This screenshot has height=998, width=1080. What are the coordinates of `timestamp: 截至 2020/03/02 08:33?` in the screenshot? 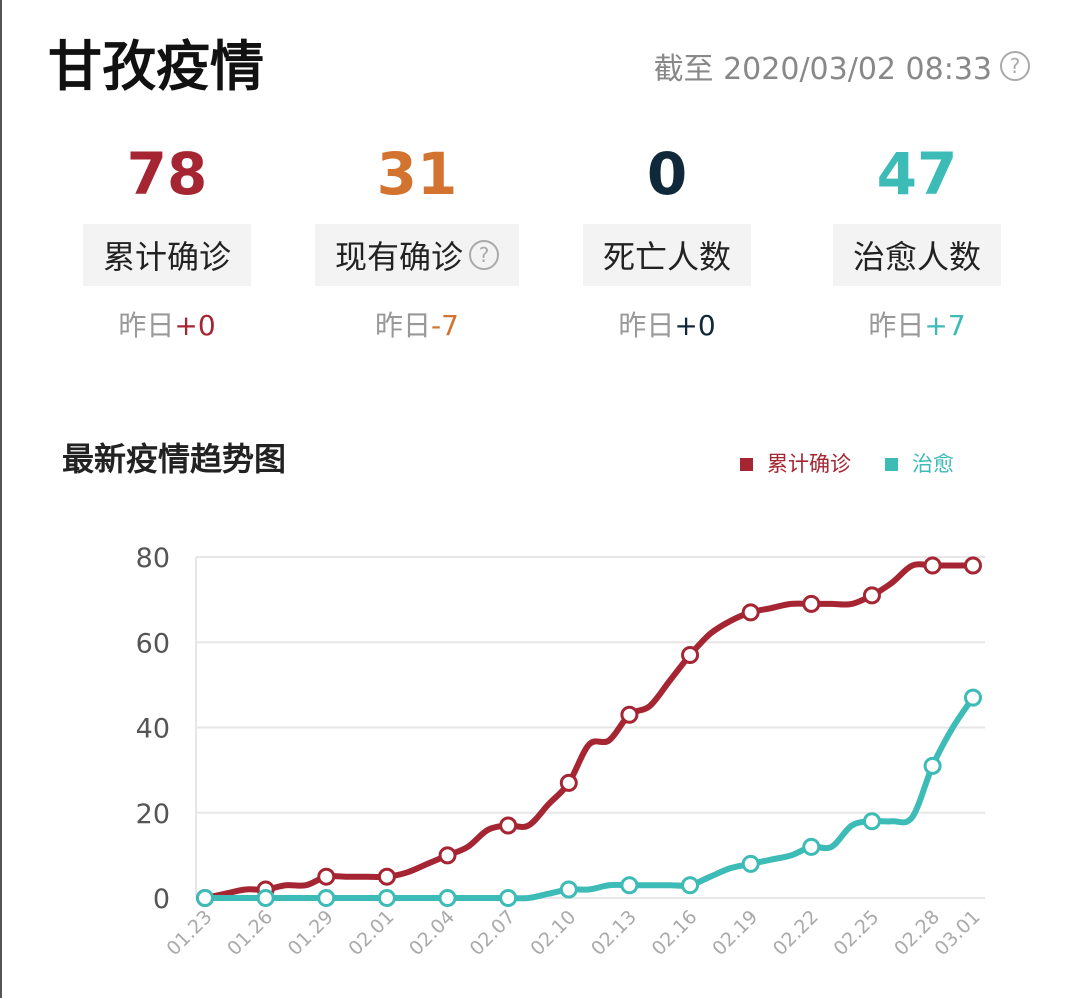 It's located at (842, 66).